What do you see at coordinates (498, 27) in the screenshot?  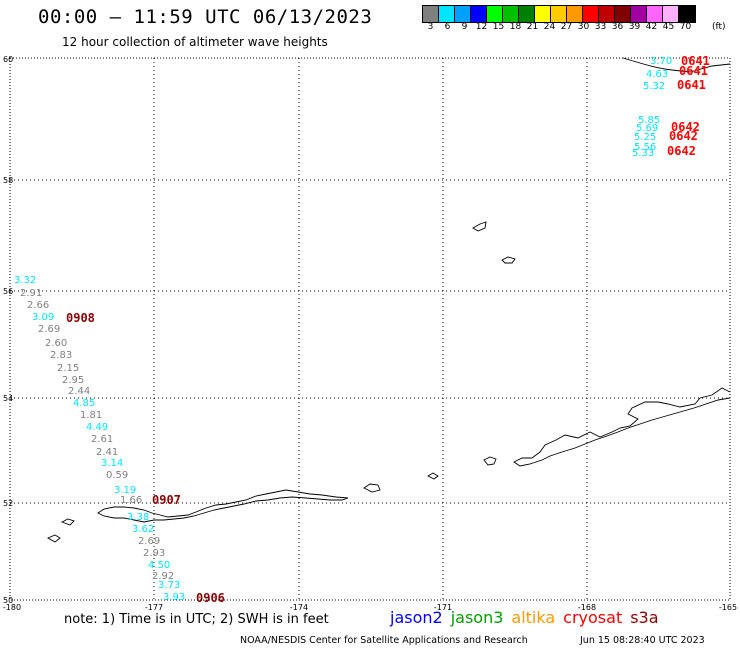 I see `legend-label: 15` at bounding box center [498, 27].